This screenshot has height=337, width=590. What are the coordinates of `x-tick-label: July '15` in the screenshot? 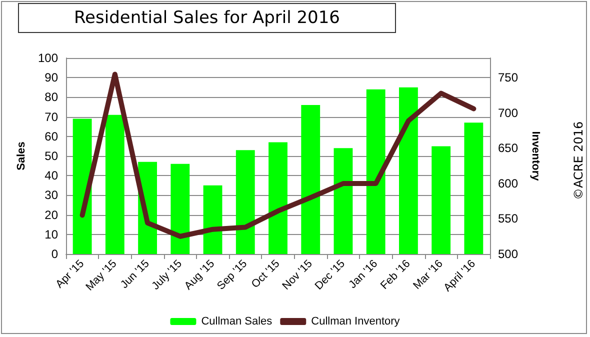 It's located at (167, 275).